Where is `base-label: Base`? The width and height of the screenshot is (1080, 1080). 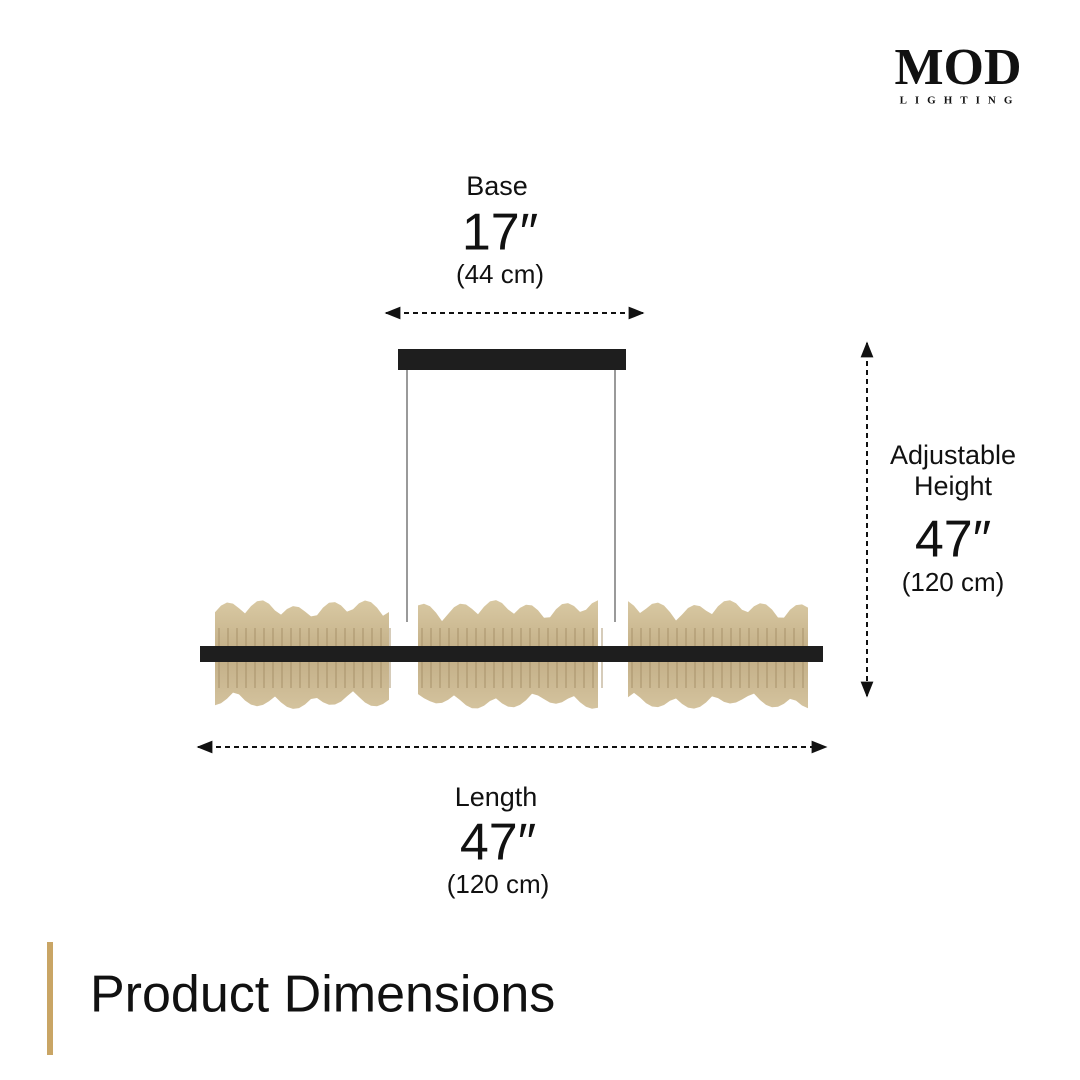
base-label: Base is located at coordinates (497, 186).